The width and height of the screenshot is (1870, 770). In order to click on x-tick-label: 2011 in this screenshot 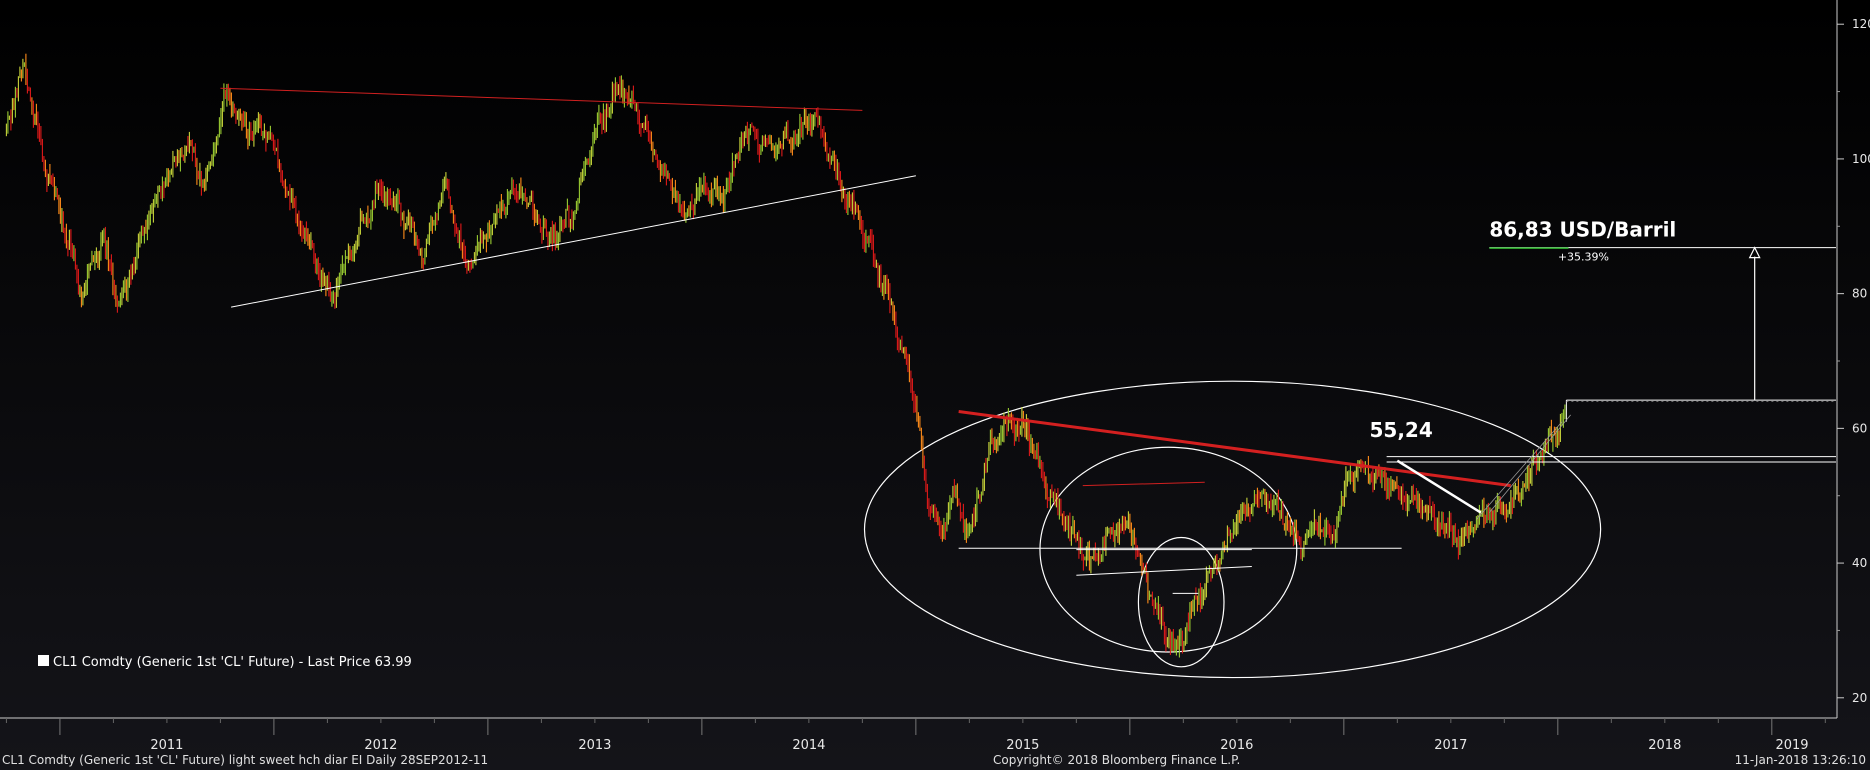, I will do `click(166, 745)`.